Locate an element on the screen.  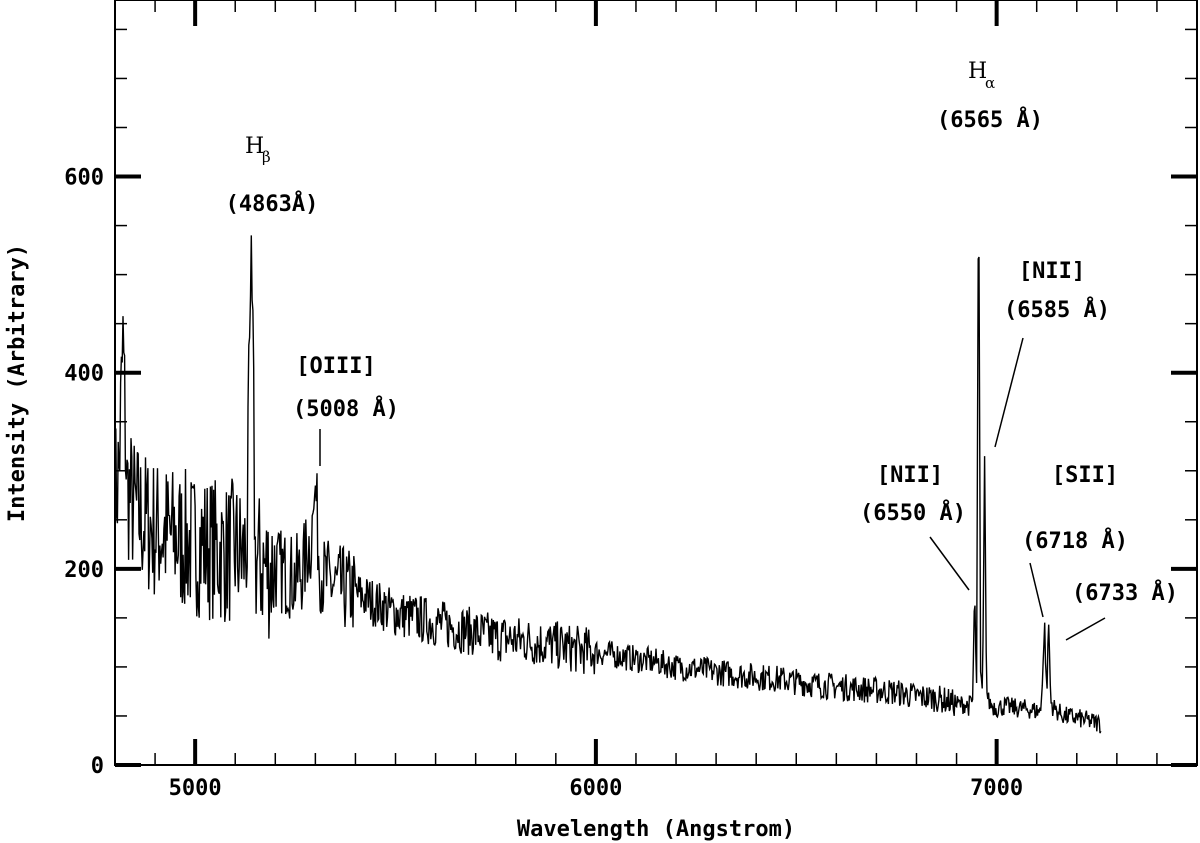
y-axis-title: Intensity (Arbitrary) is located at coordinates (17, 383).